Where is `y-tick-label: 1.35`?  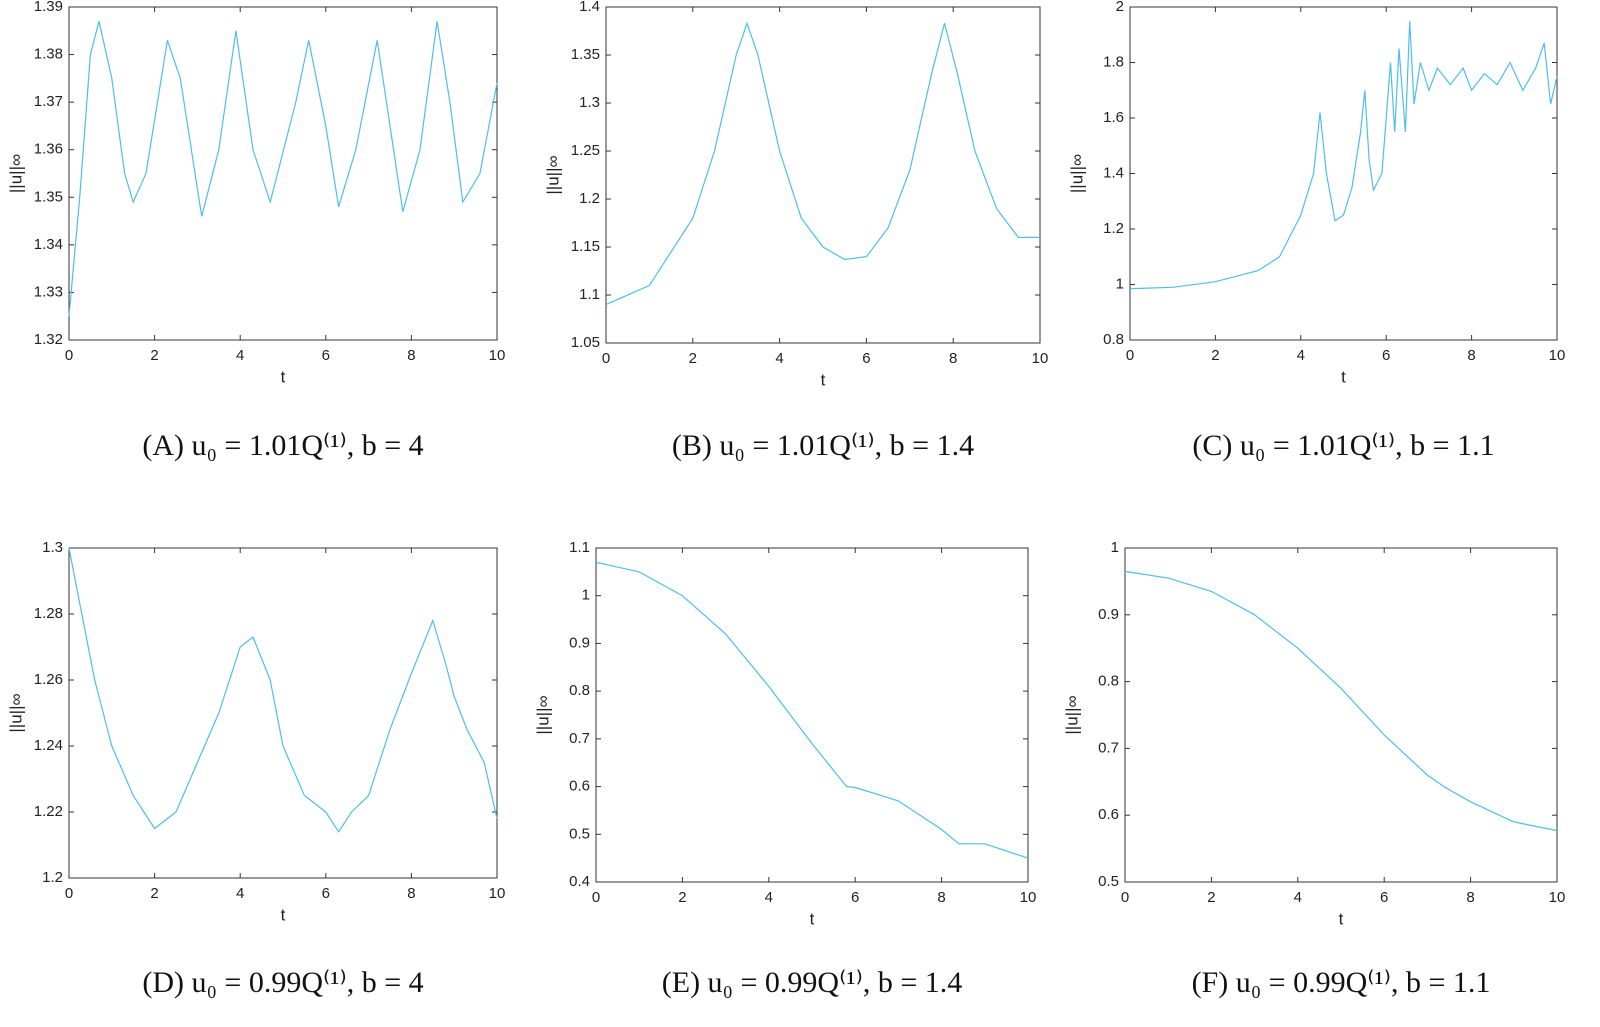 y-tick-label: 1.35 is located at coordinates (48, 196).